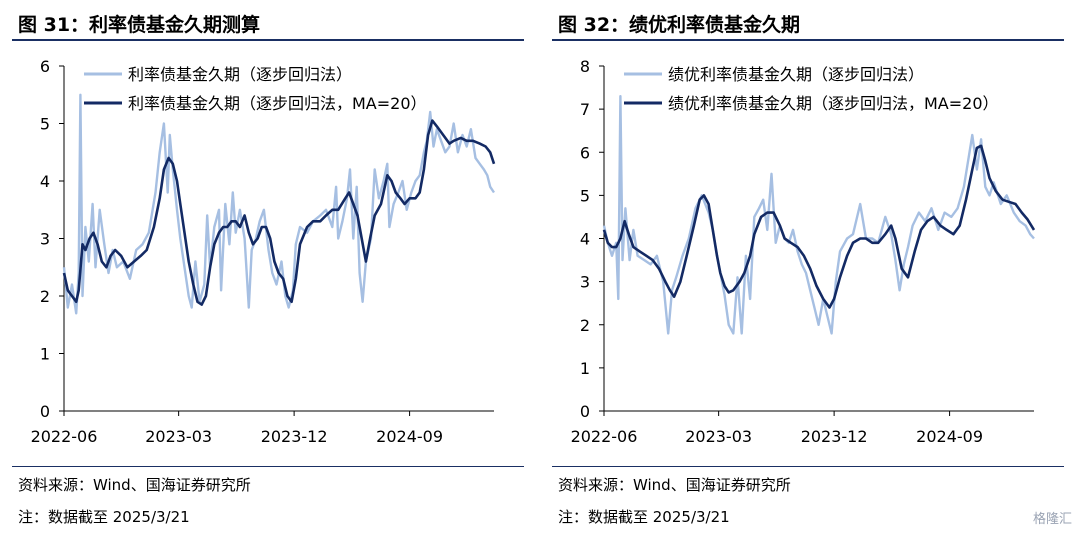 This screenshot has width=1080, height=535. What do you see at coordinates (585, 109) in the screenshot?
I see `y-tick-label: 7` at bounding box center [585, 109].